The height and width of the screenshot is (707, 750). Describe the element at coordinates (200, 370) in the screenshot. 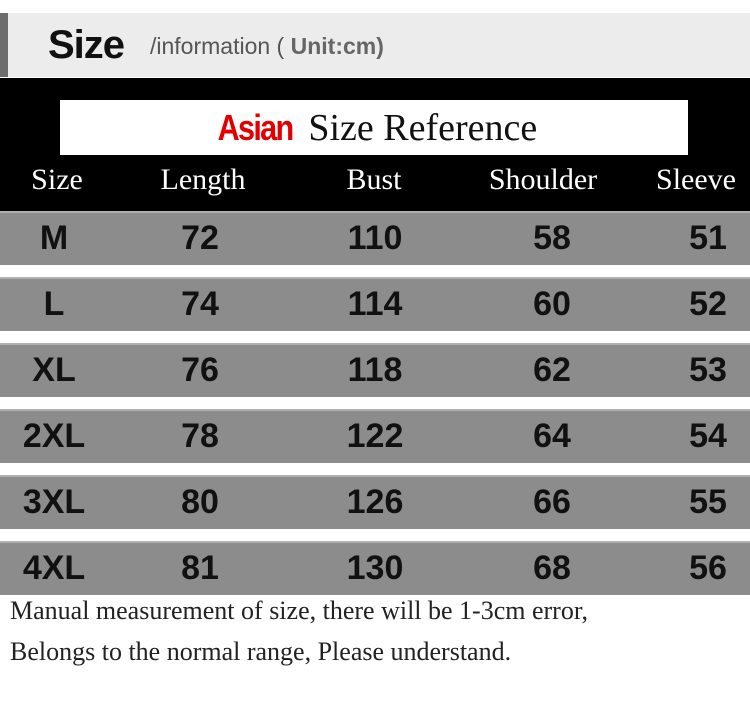

I see `table-cell: 76` at that location.